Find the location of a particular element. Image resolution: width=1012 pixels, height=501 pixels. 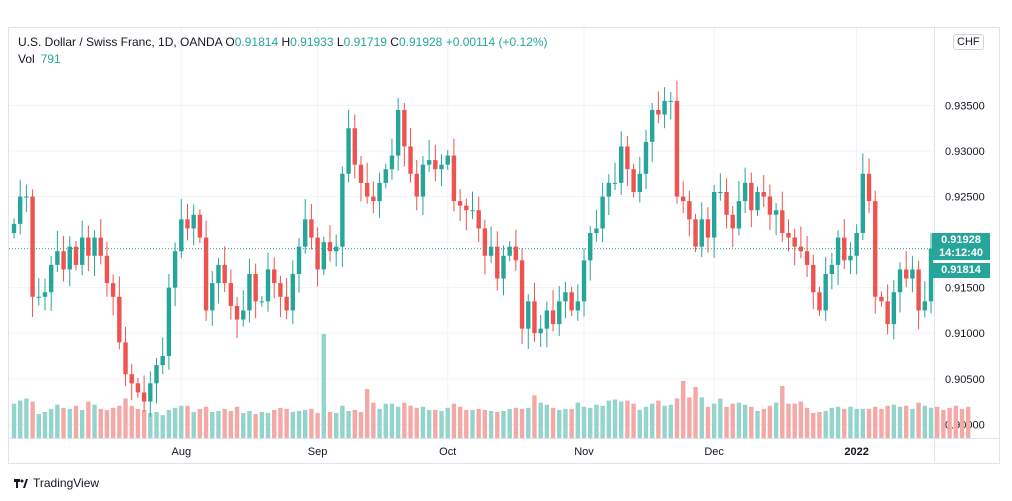

footer: TradingView is located at coordinates (56, 483).